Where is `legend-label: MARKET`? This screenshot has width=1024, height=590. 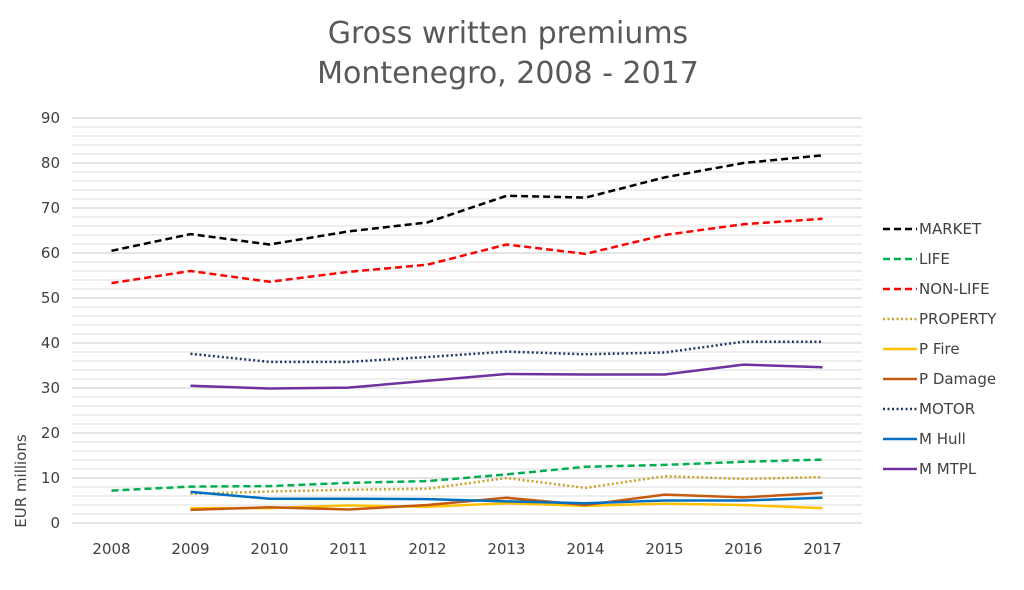 legend-label: MARKET is located at coordinates (950, 229).